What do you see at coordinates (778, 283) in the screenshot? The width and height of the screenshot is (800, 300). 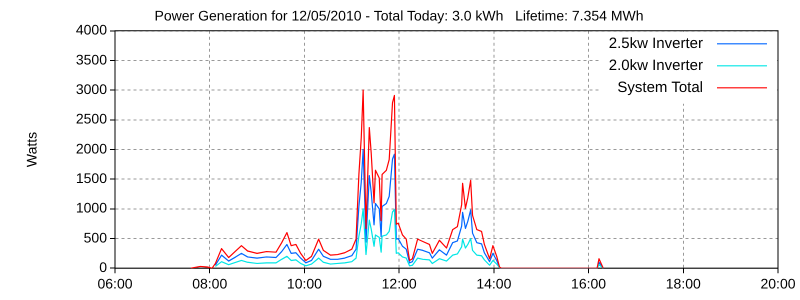 I see `x-tick-label: 20:00` at bounding box center [778, 283].